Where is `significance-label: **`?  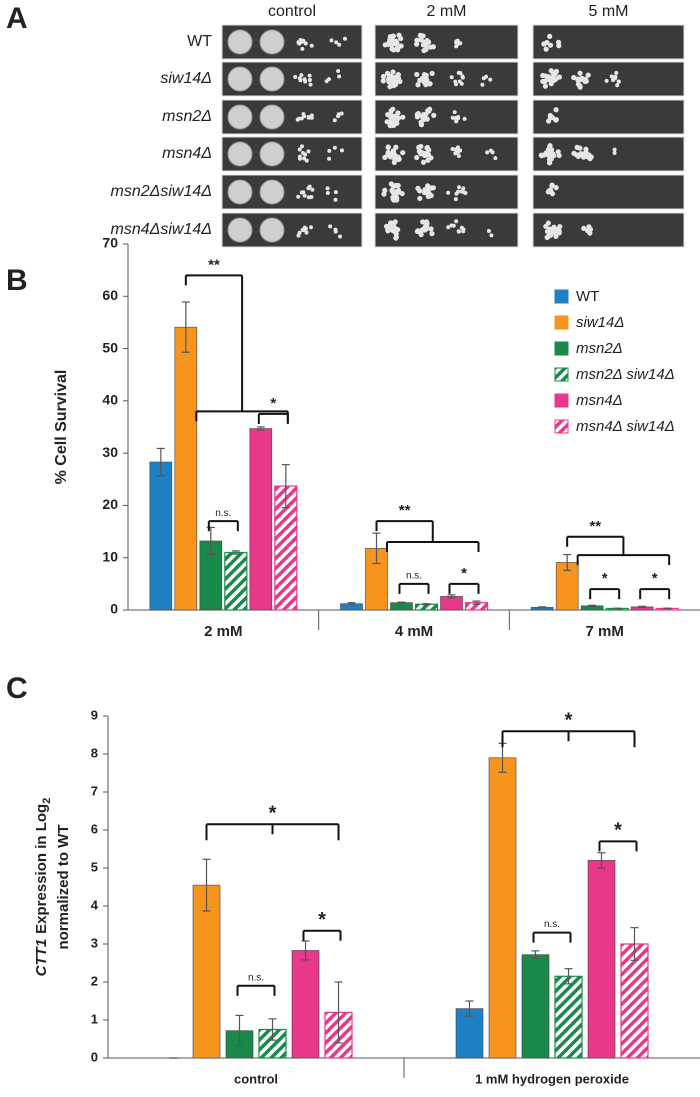 significance-label: ** is located at coordinates (214, 264).